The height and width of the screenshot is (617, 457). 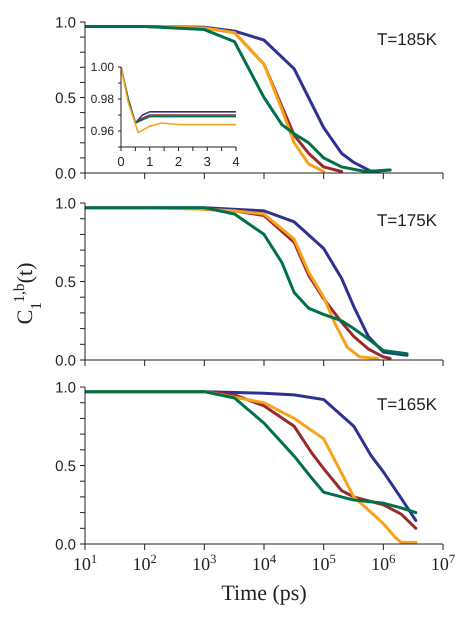 I want to click on y-tick-label: 1.00, so click(x=102, y=67).